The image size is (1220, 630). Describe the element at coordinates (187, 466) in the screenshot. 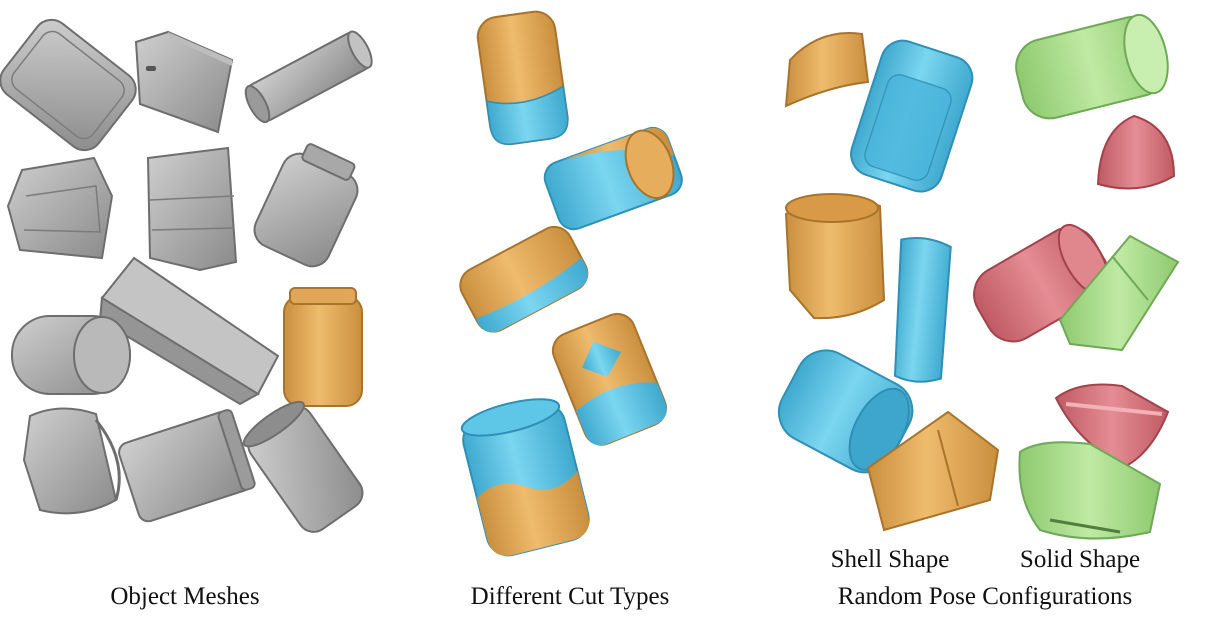

I see `mesh-rect-container` at that location.